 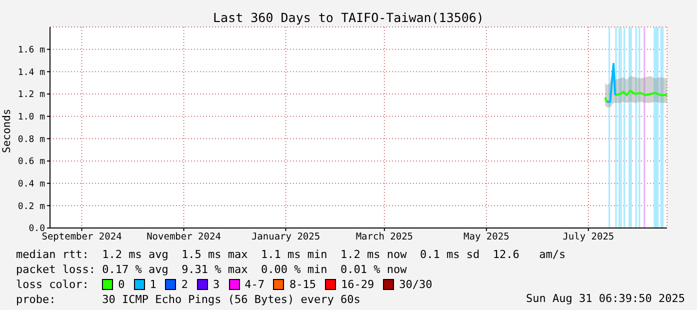 What do you see at coordinates (31, 139) in the screenshot?
I see `y-tick-label: 0.8 m` at bounding box center [31, 139].